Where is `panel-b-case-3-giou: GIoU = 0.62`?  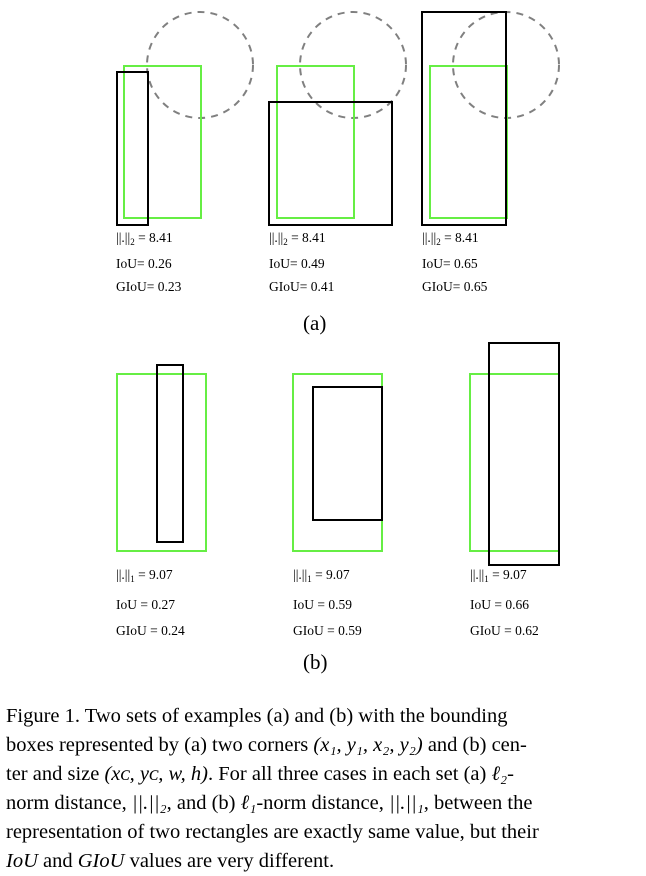
panel-b-case-3-giou: GIoU = 0.62 is located at coordinates (504, 630).